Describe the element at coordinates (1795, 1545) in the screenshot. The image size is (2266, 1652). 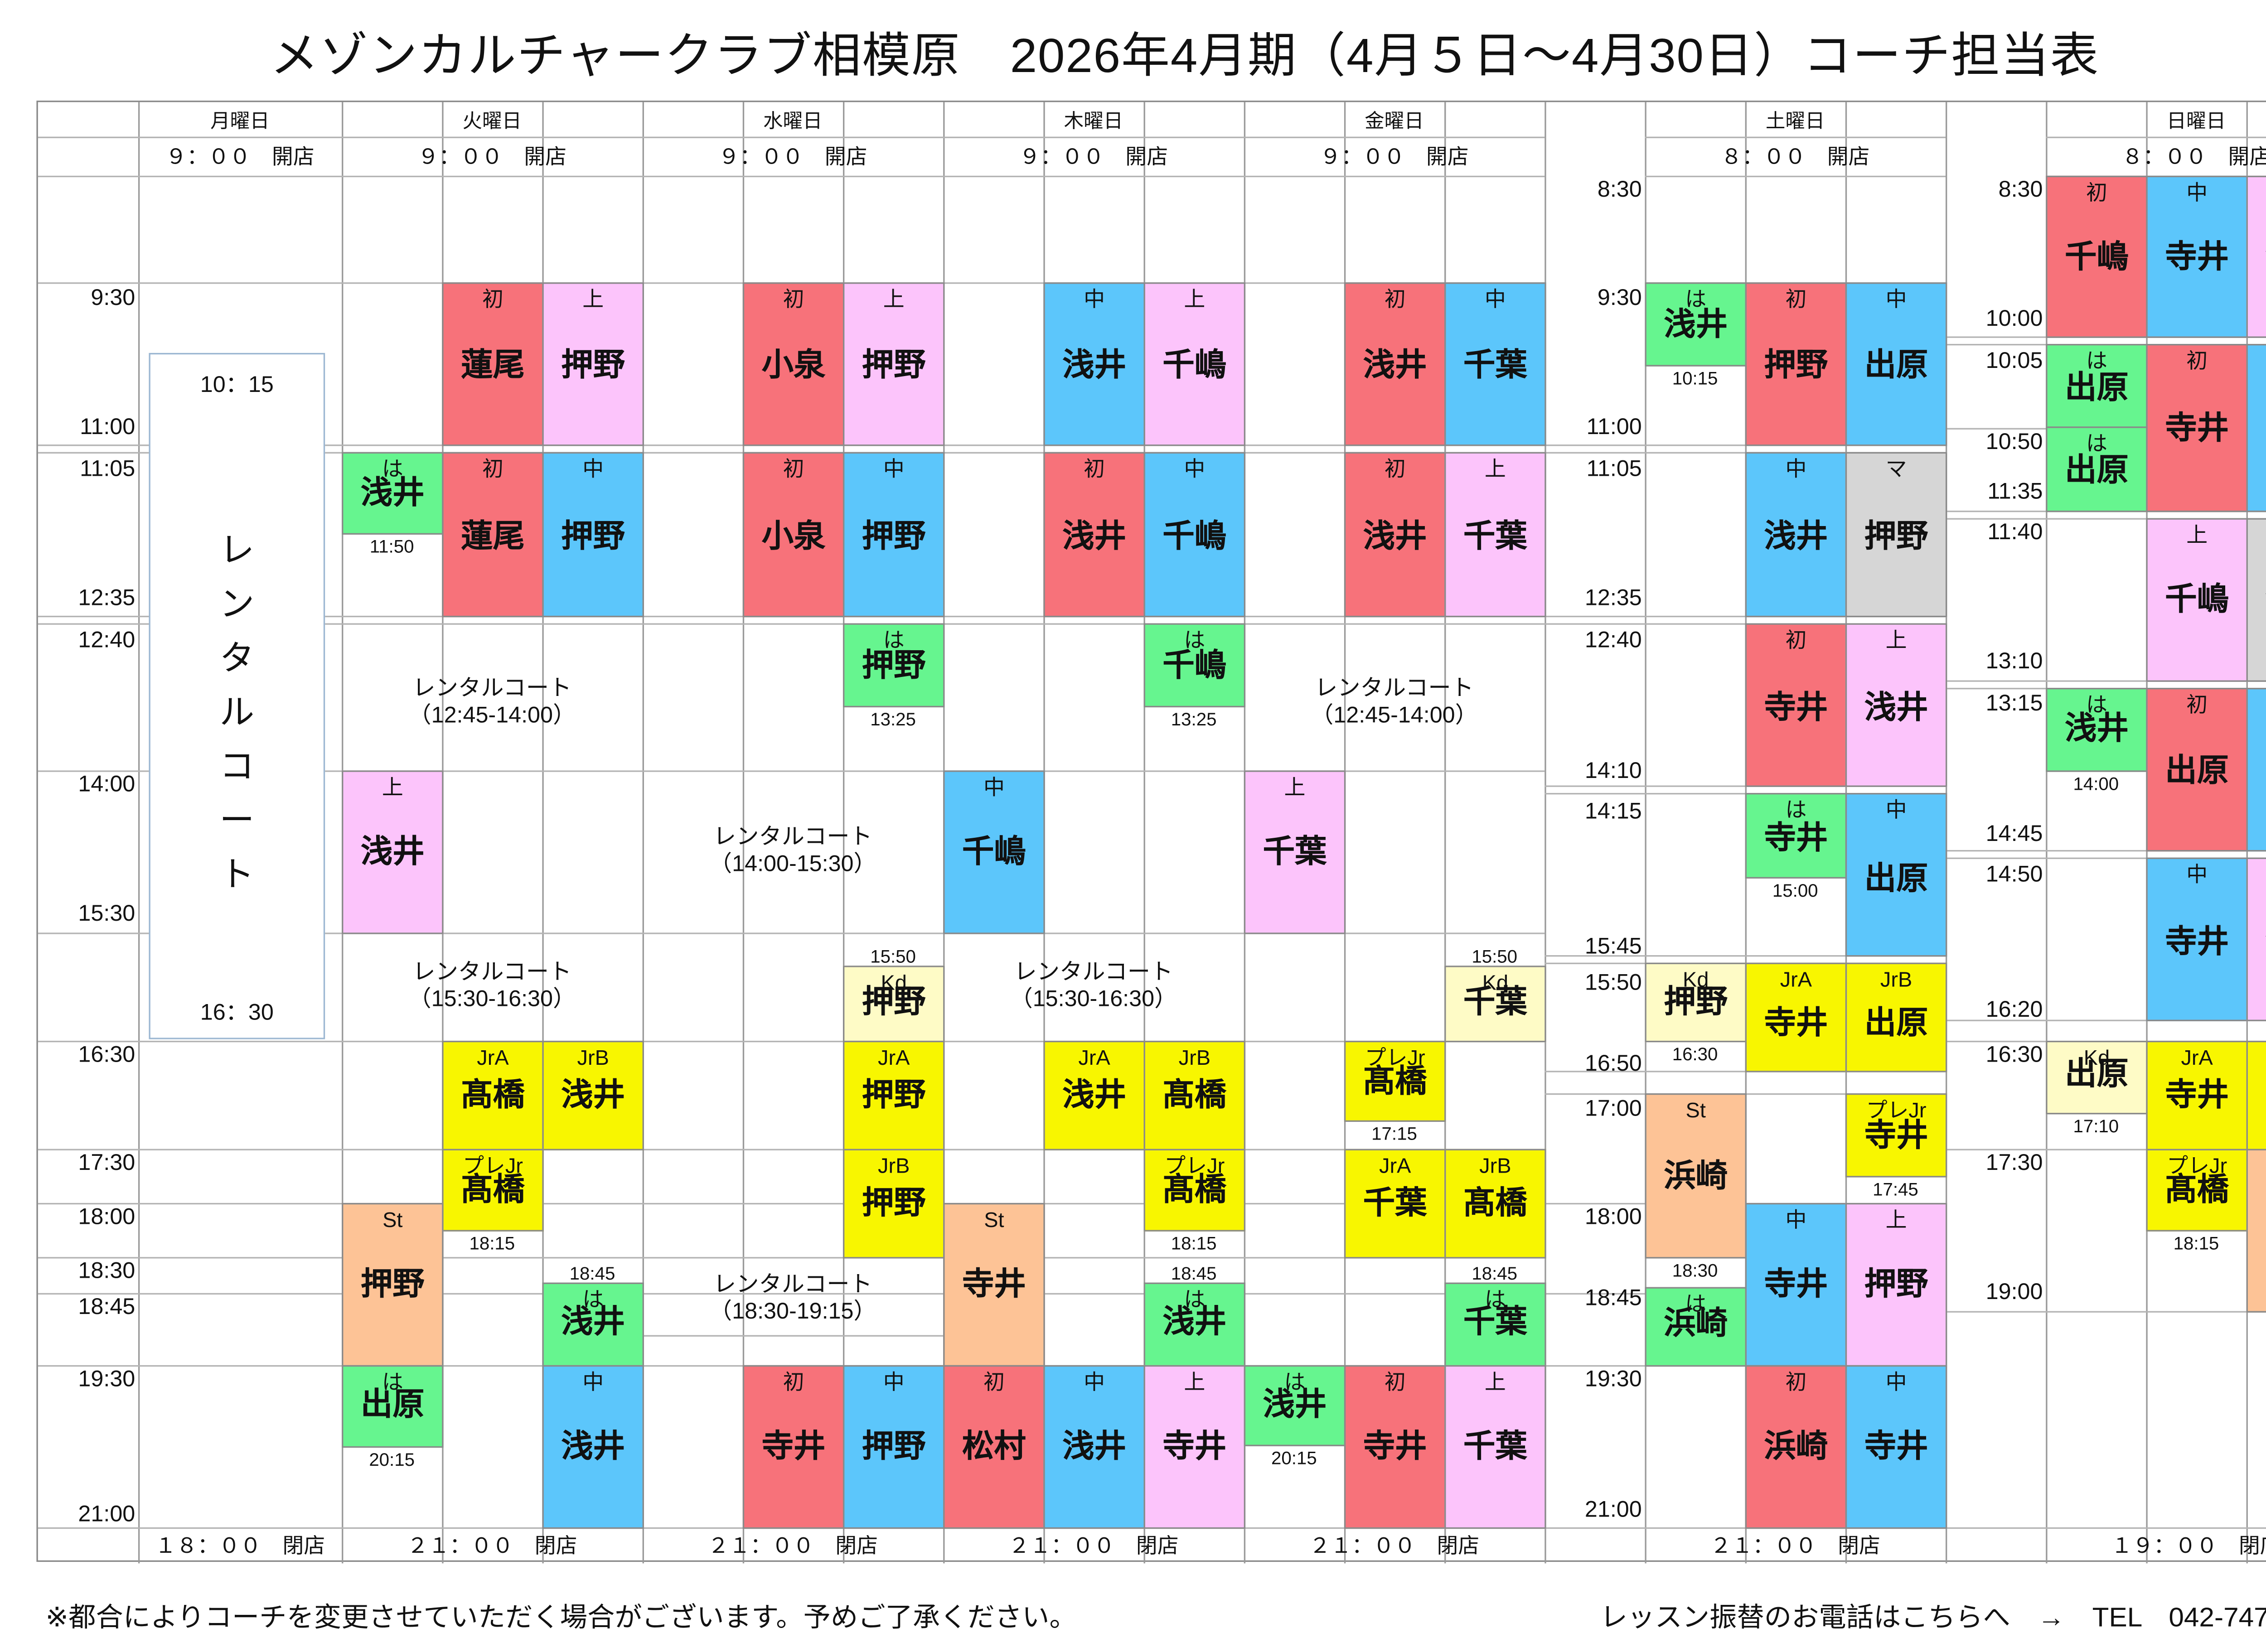
I see `close-time: ２１：００ 閉店` at that location.